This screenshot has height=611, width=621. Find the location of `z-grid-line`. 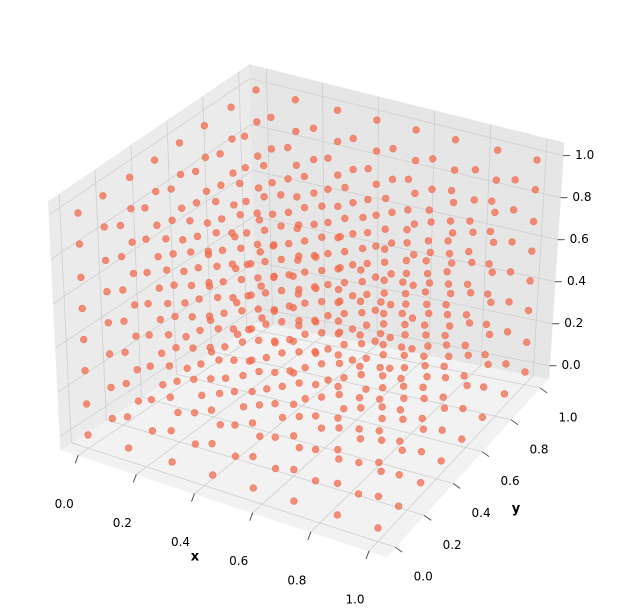

z-grid-line is located at coordinates (405, 205).